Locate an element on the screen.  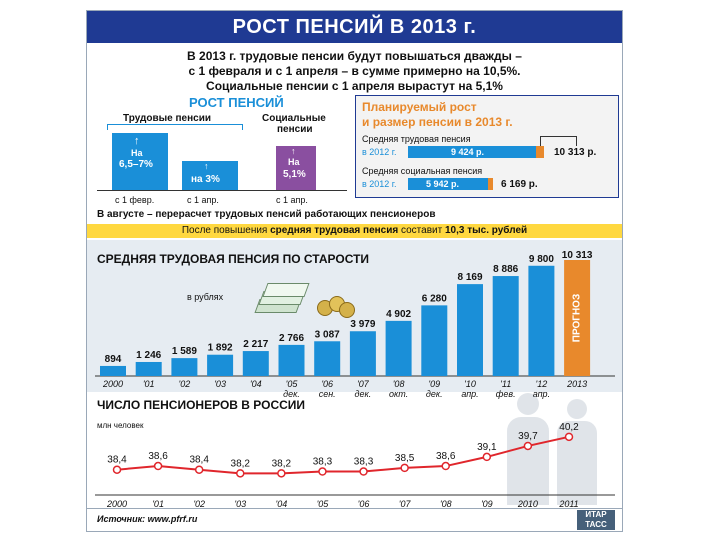
growth-bar-social-label-2: 5,1% is located at coordinates (294, 174).